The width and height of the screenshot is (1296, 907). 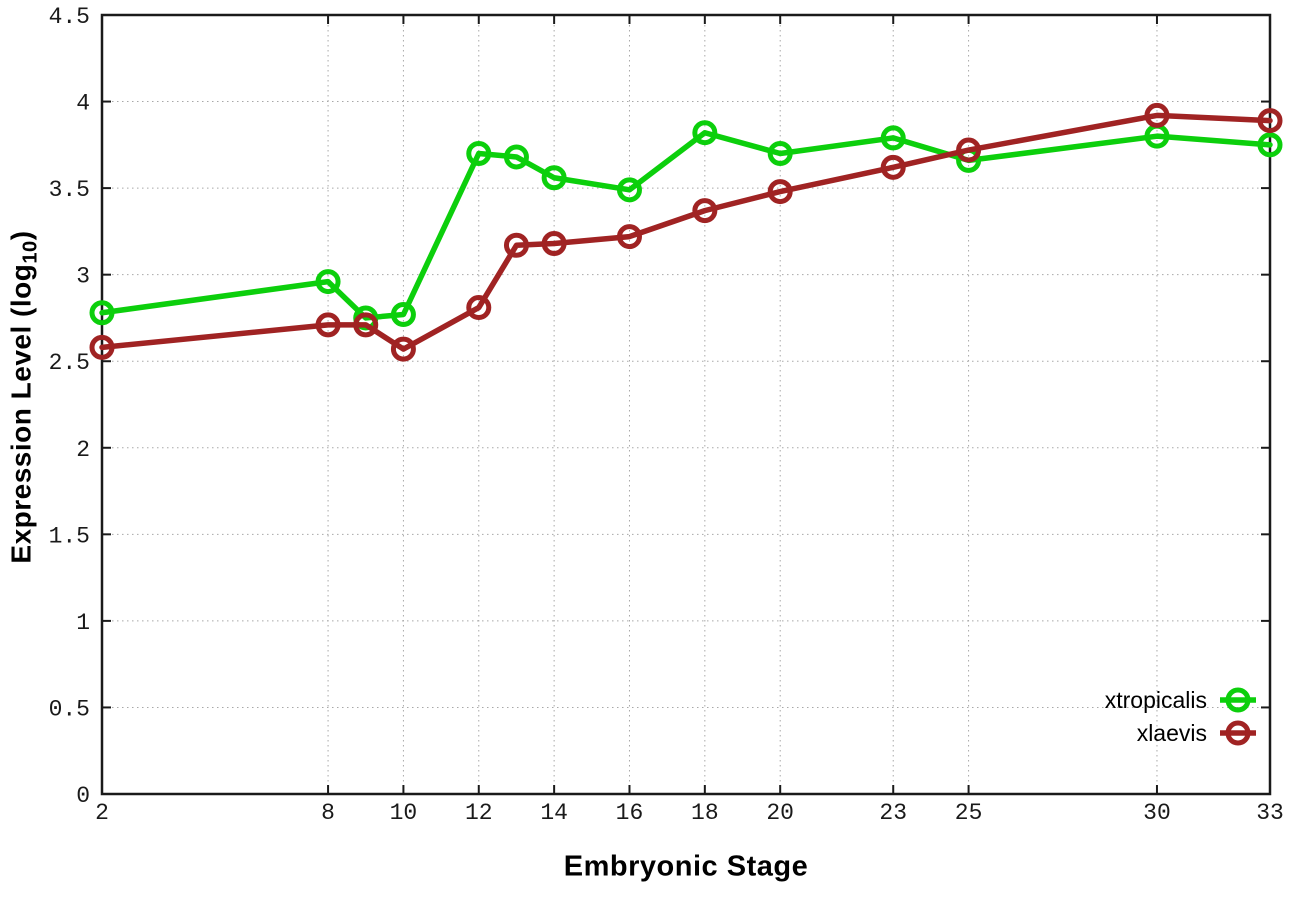 What do you see at coordinates (630, 813) in the screenshot?
I see `x-tick-label: 16` at bounding box center [630, 813].